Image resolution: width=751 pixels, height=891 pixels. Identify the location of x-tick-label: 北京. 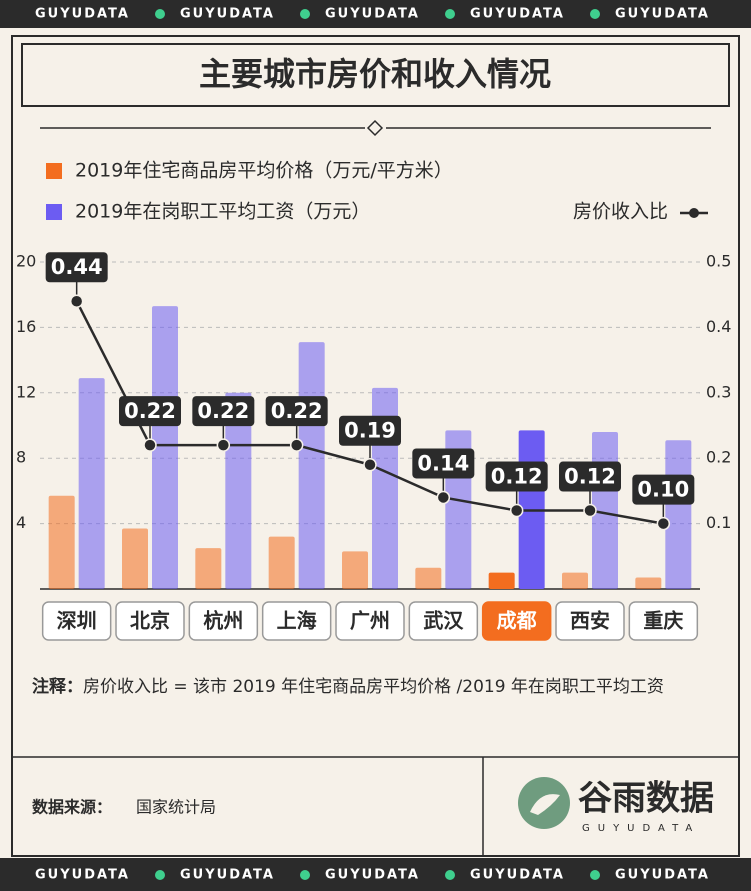
(150, 621).